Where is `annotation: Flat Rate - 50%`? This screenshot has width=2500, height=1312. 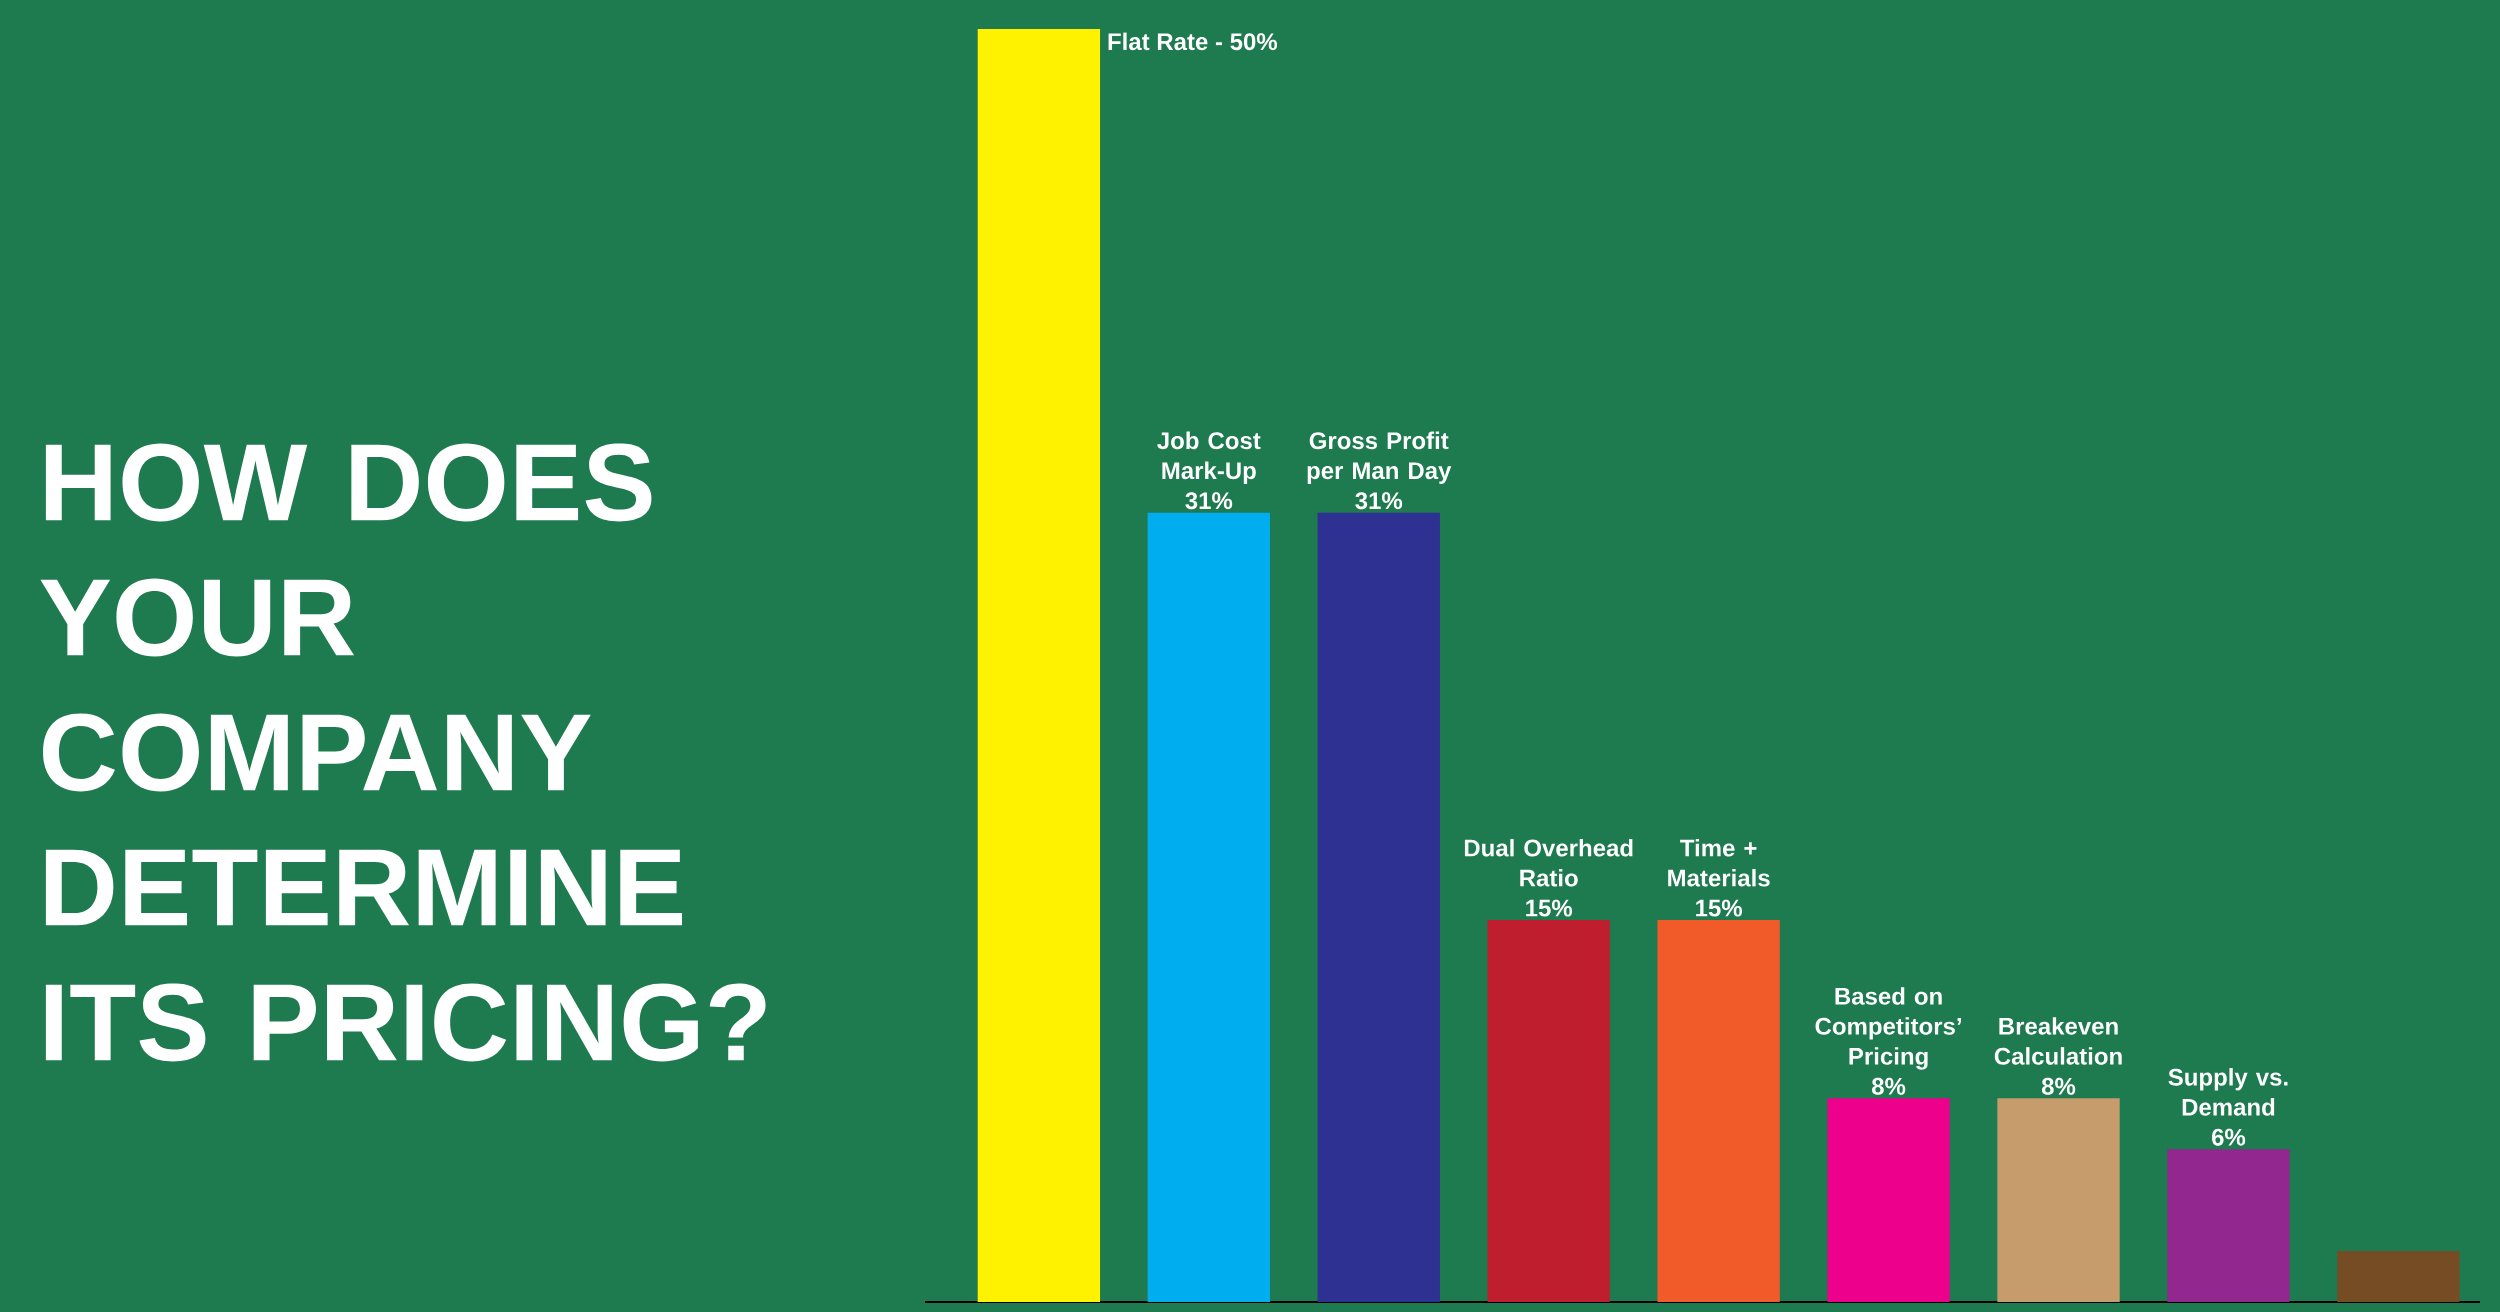 annotation: Flat Rate - 50% is located at coordinates (1193, 41).